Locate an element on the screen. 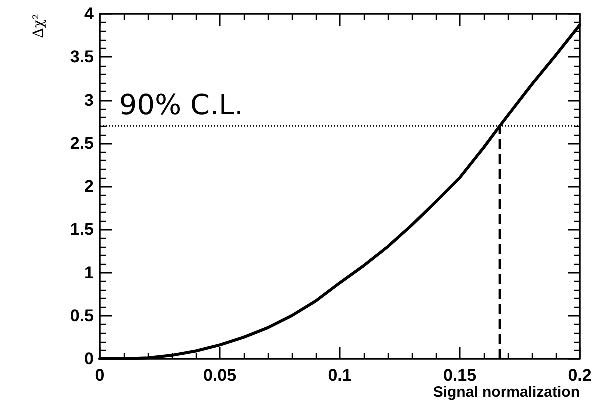  y-tick-label: 1 is located at coordinates (89, 272).